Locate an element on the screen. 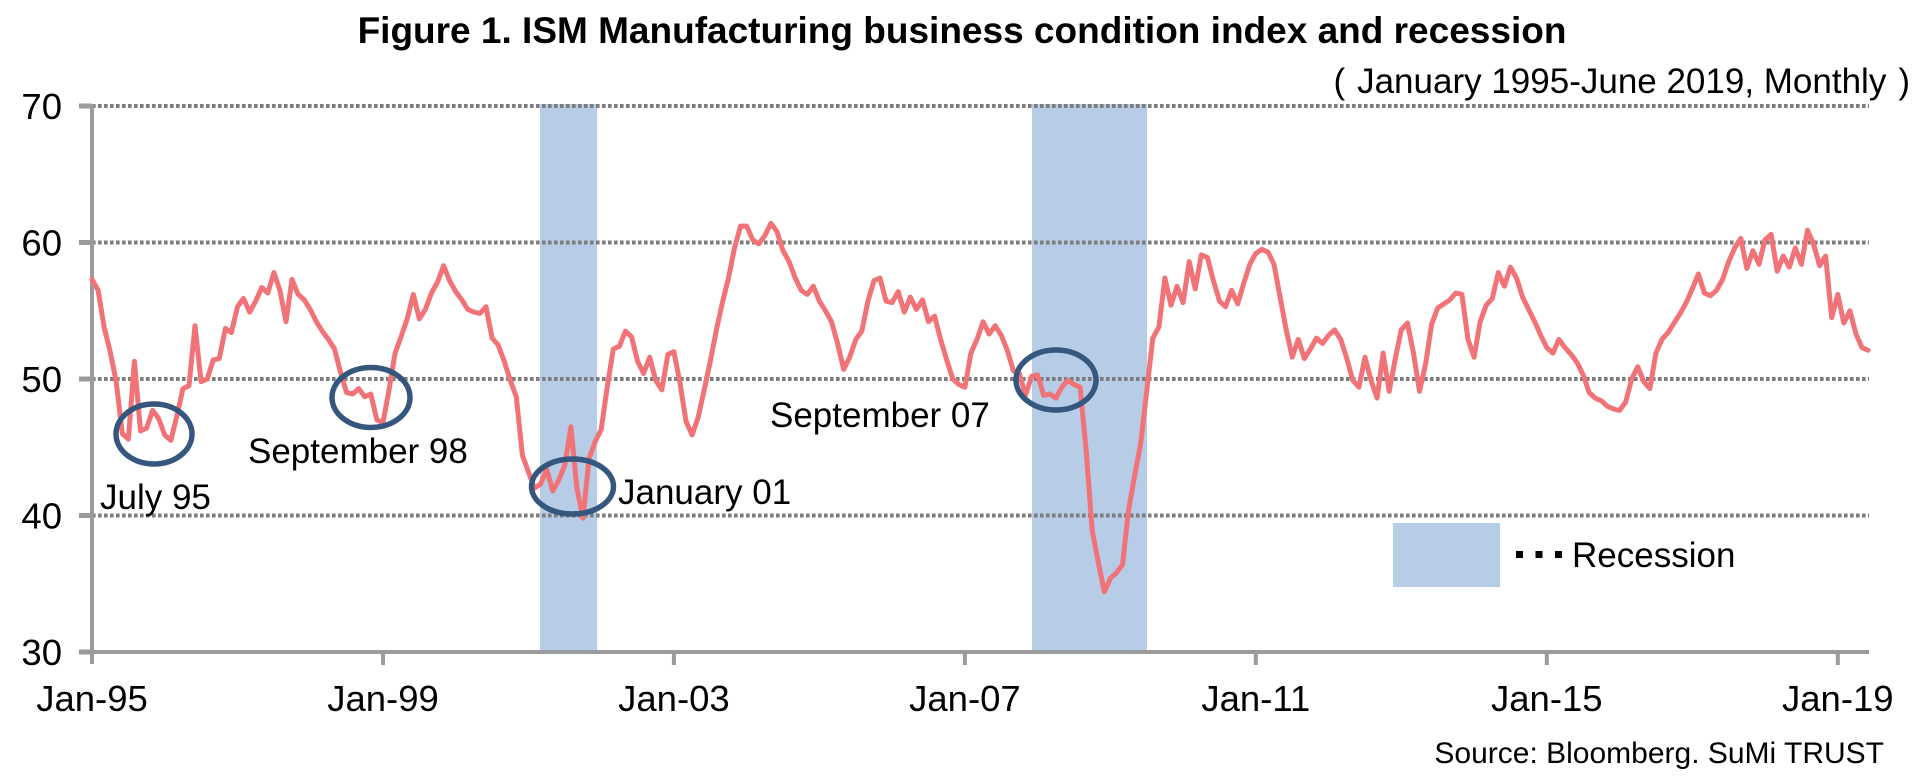 The height and width of the screenshot is (778, 1920). svg-text: Jan-11 is located at coordinates (1255, 698).